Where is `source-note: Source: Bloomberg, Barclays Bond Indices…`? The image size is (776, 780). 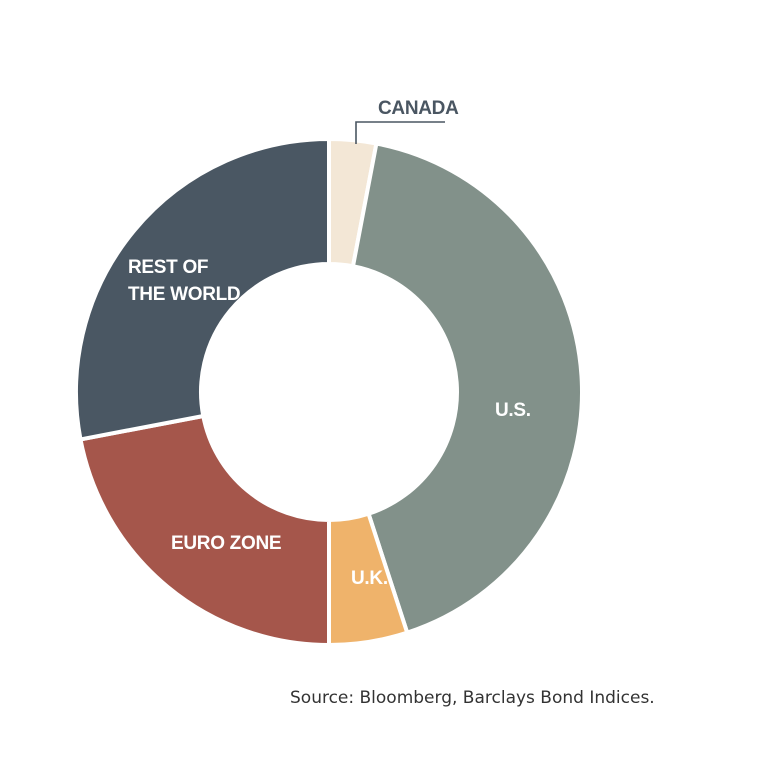 source-note: Source: Bloomberg, Barclays Bond Indices… is located at coordinates (472, 698).